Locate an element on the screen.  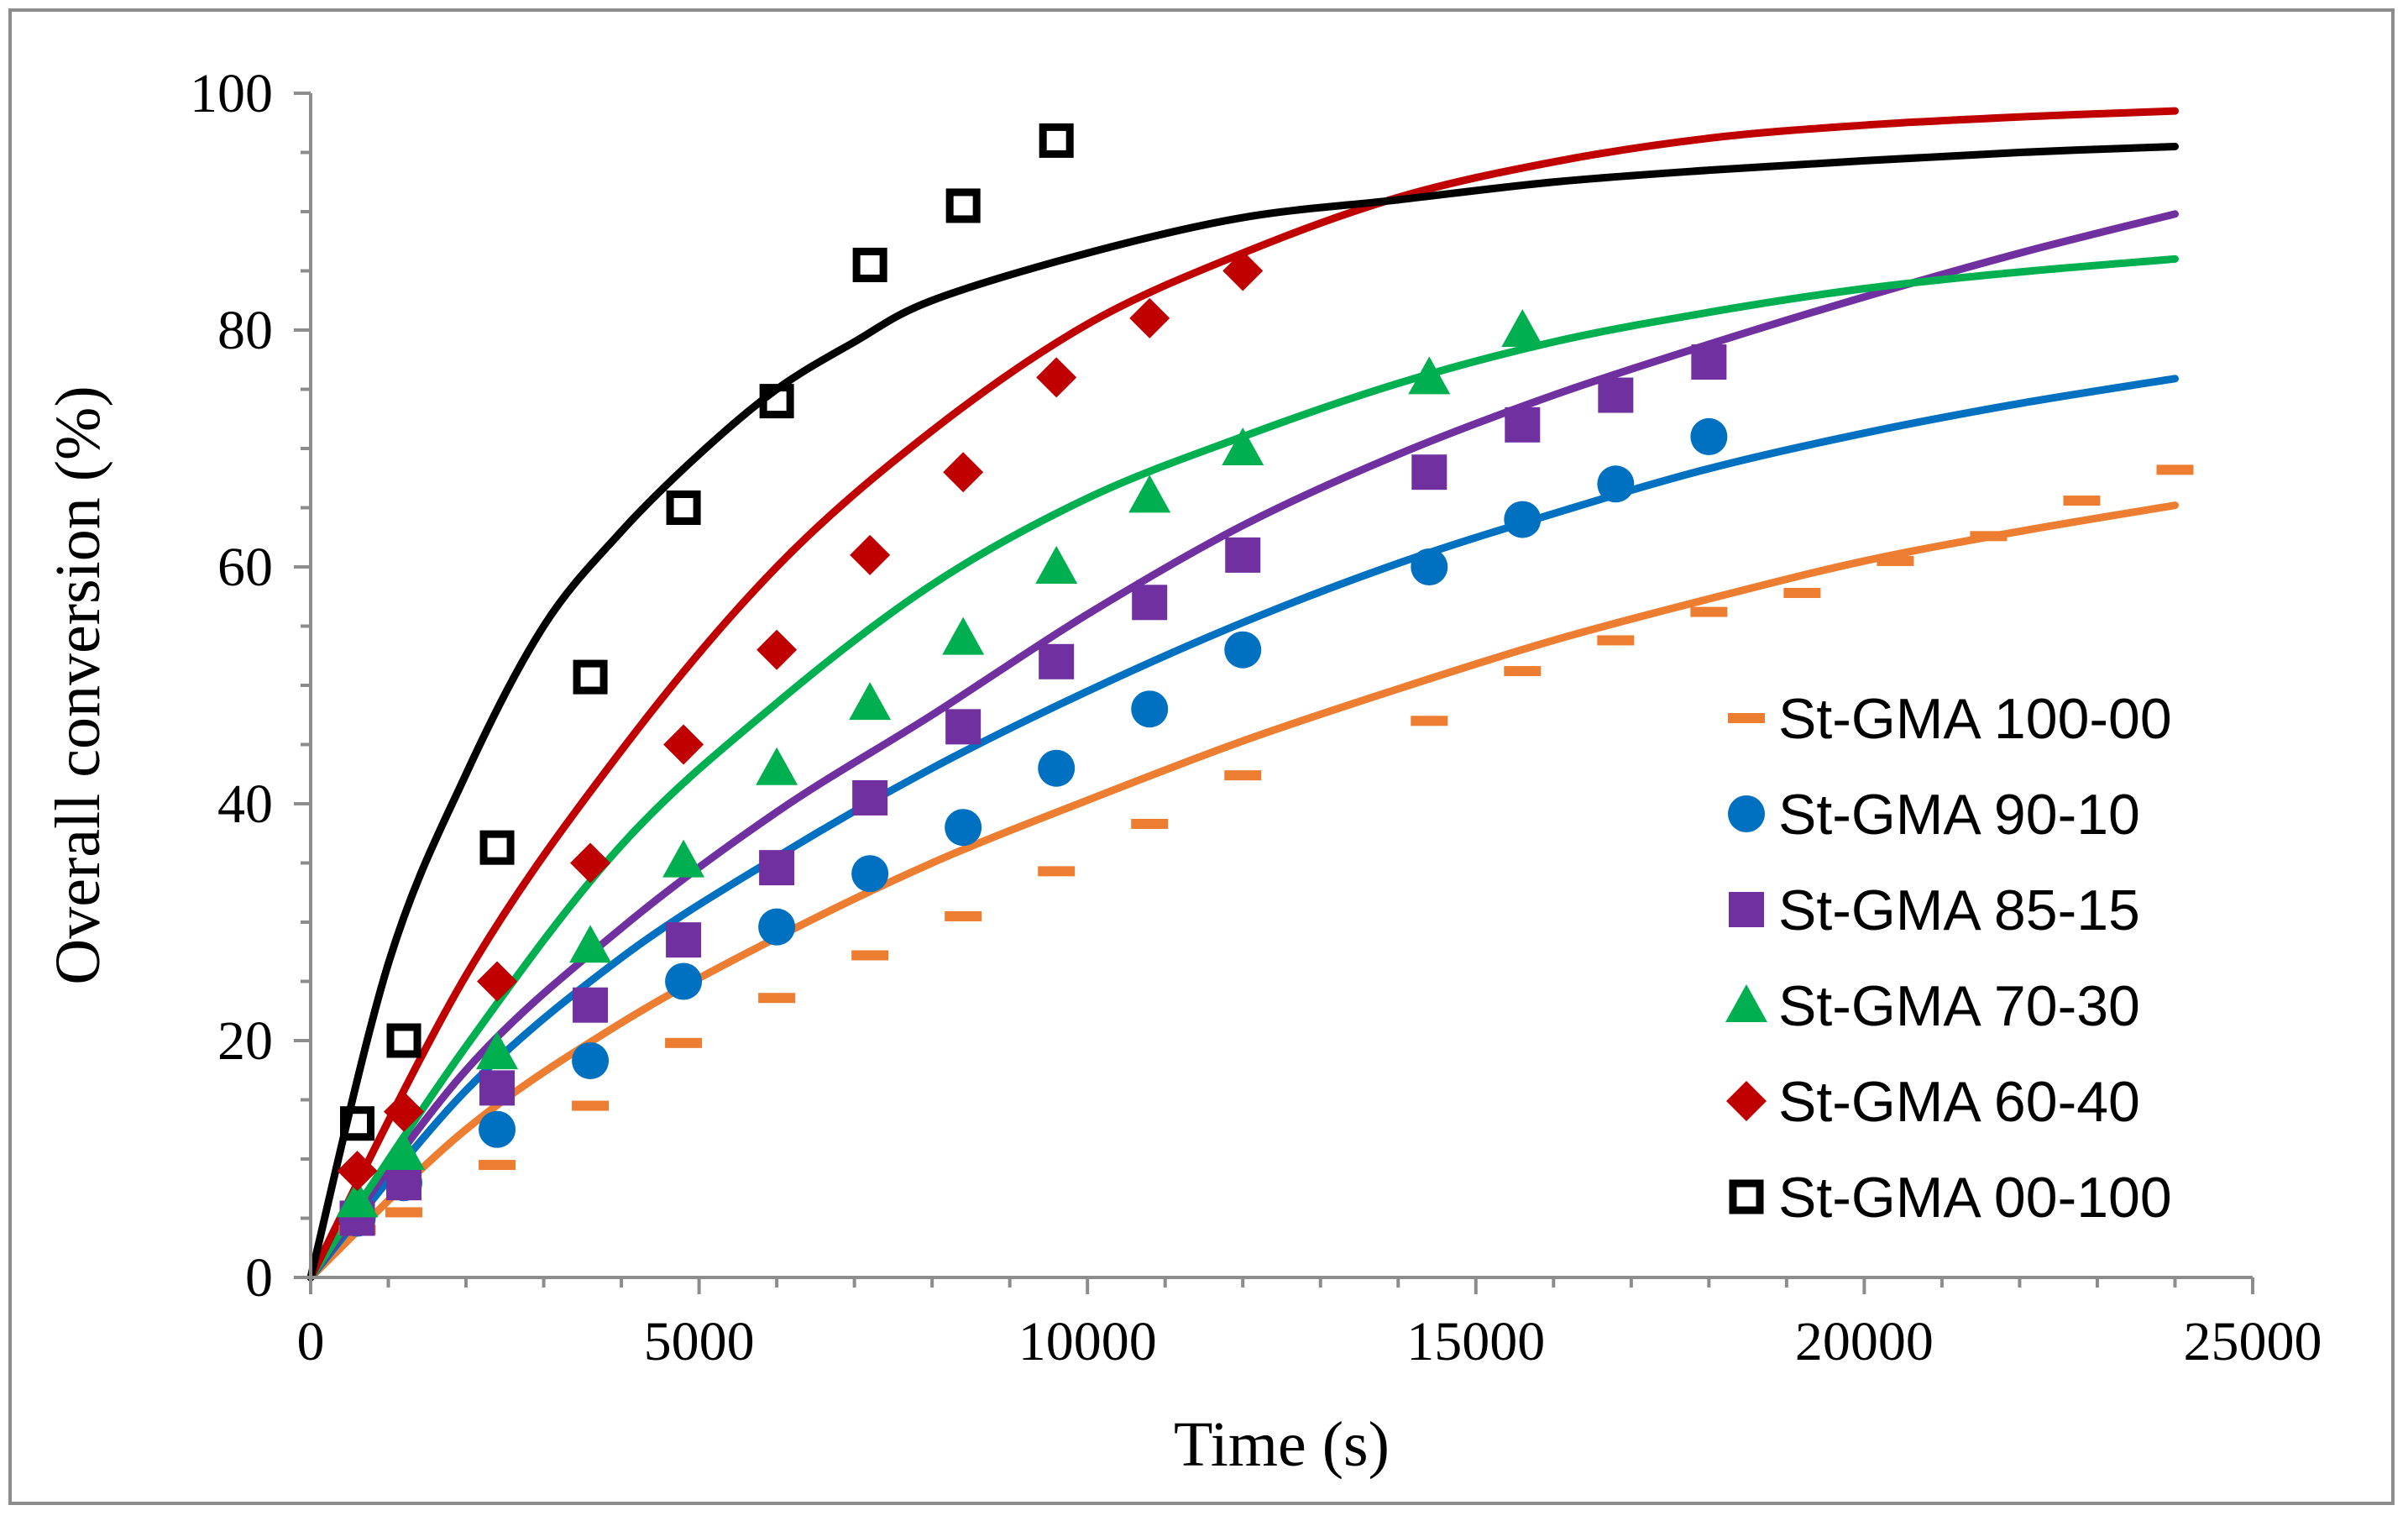
x-tick-label: 15000 is located at coordinates (1475, 1341).